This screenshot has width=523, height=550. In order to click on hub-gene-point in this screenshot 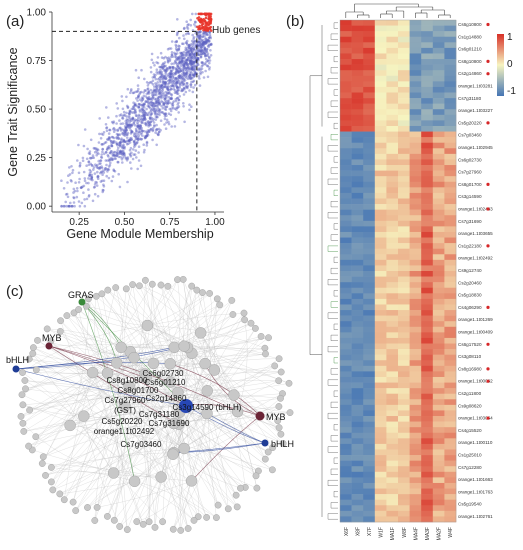, I will do `click(199, 26)`.